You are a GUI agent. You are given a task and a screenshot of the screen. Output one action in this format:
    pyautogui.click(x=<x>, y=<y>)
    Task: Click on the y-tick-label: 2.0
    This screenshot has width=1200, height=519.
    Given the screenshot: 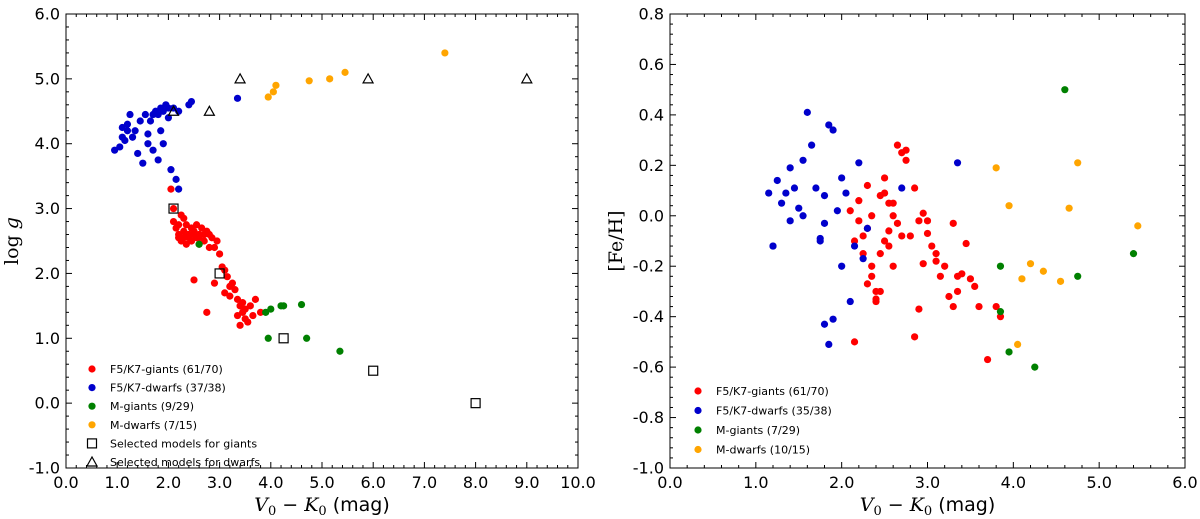 What is the action you would take?
    pyautogui.click(x=47, y=273)
    